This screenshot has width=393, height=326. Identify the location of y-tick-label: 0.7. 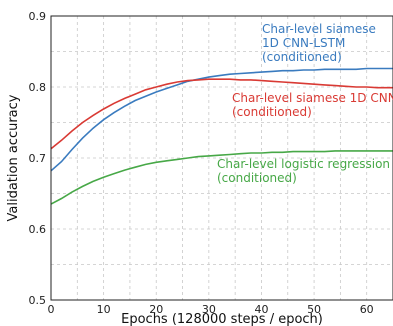
(38, 158).